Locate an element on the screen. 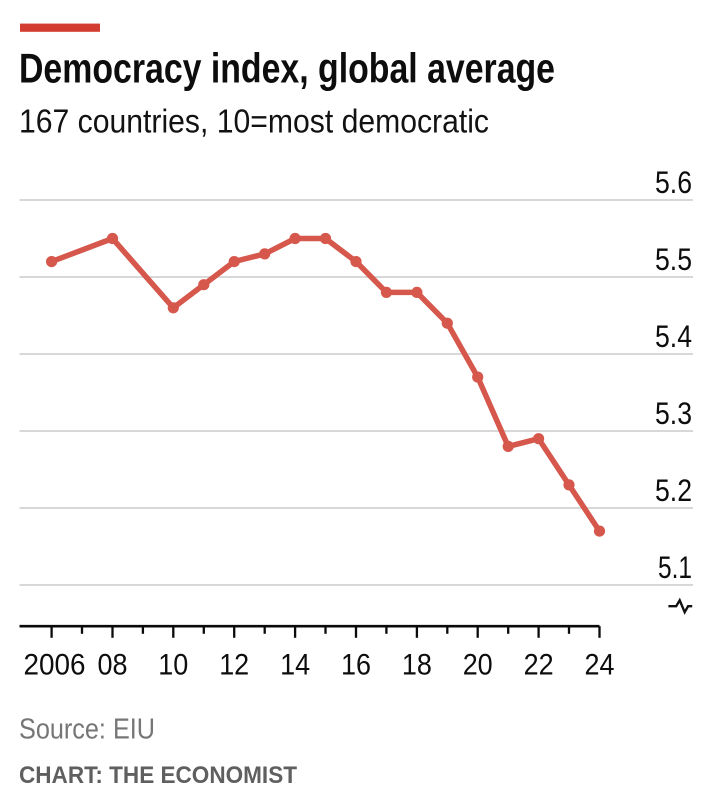 The image size is (722, 811). svg-text: 10 is located at coordinates (173, 665).